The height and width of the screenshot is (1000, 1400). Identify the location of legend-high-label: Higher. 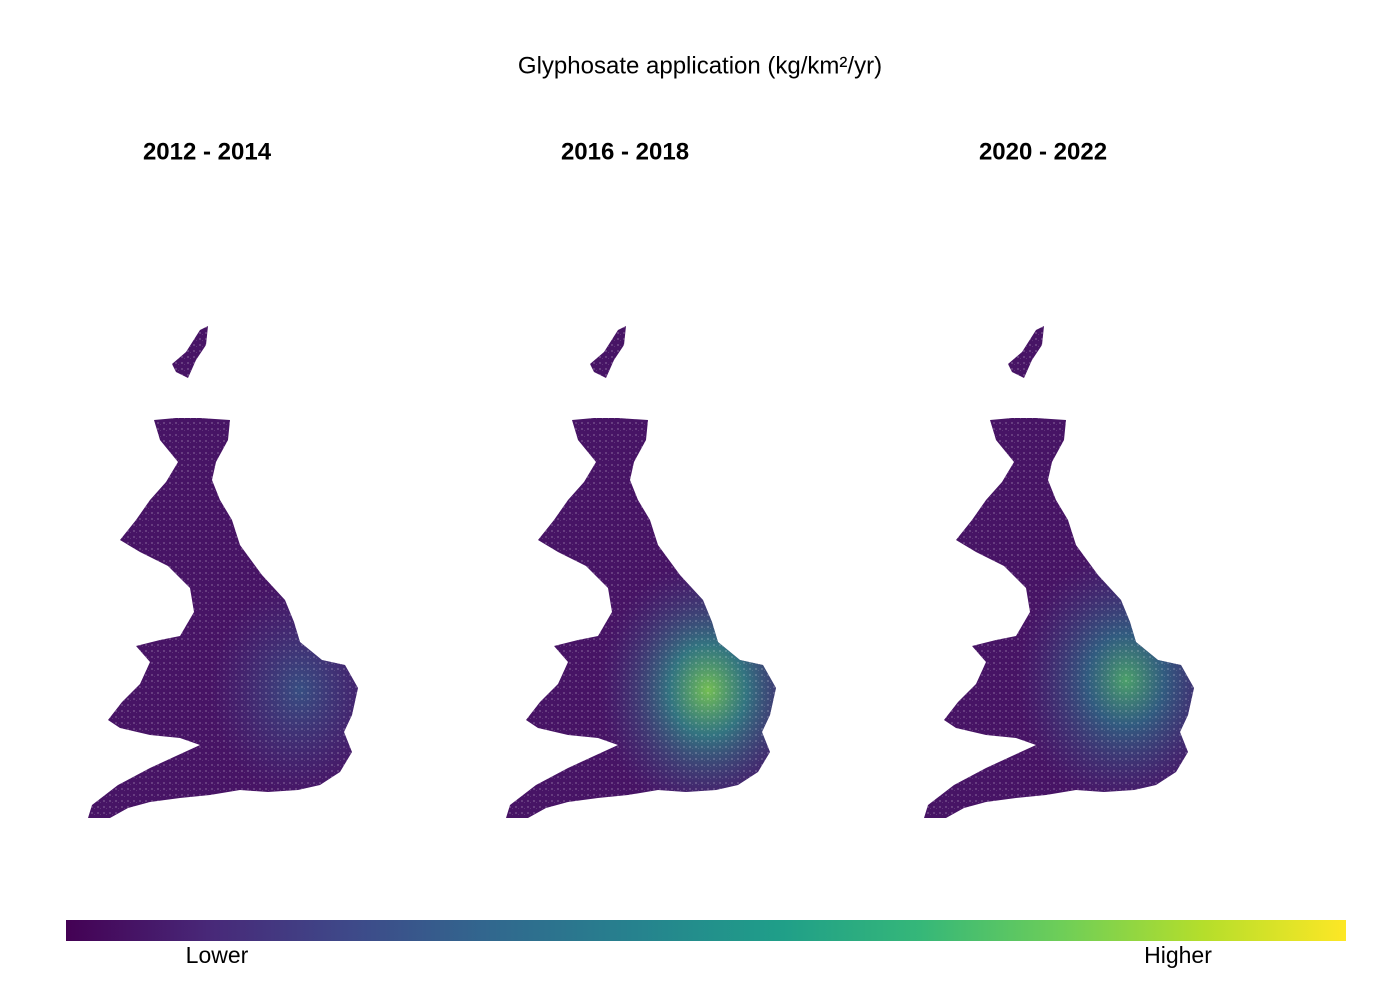
(1178, 955).